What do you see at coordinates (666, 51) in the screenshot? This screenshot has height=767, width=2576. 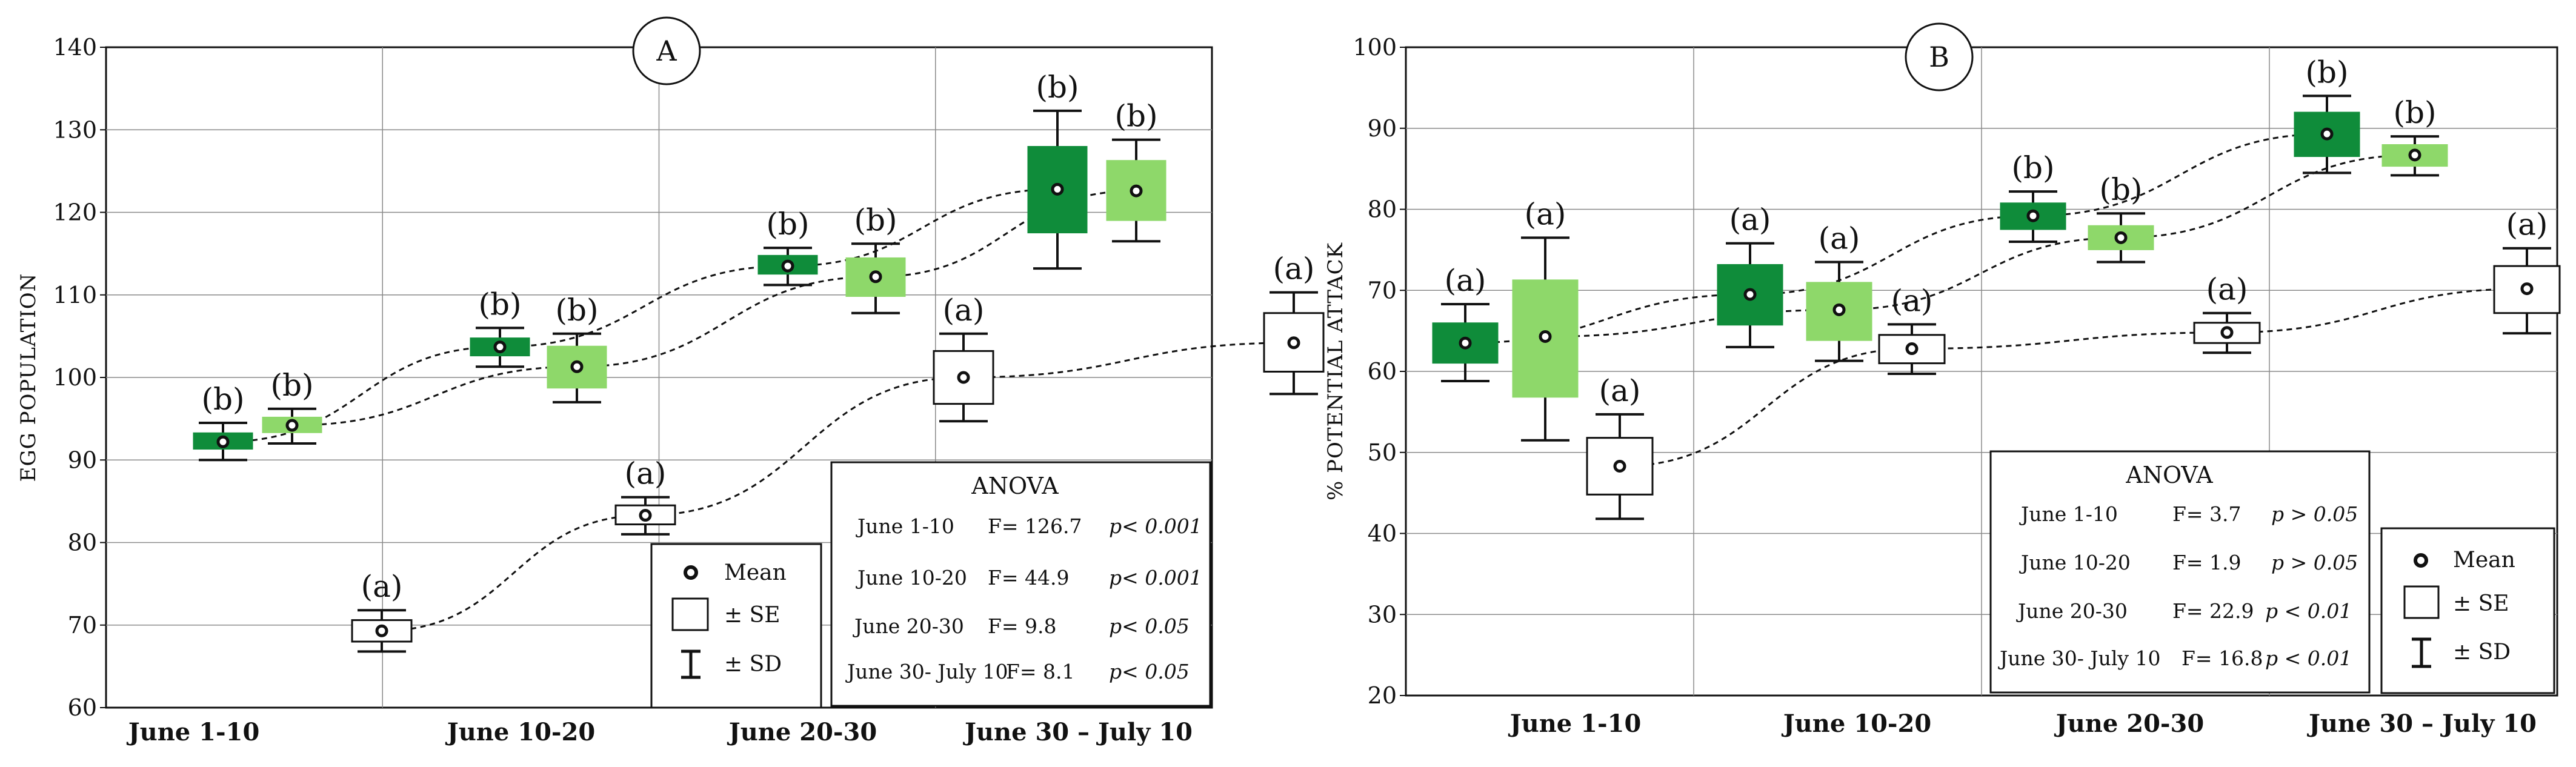 I see `panel-label-a: A` at bounding box center [666, 51].